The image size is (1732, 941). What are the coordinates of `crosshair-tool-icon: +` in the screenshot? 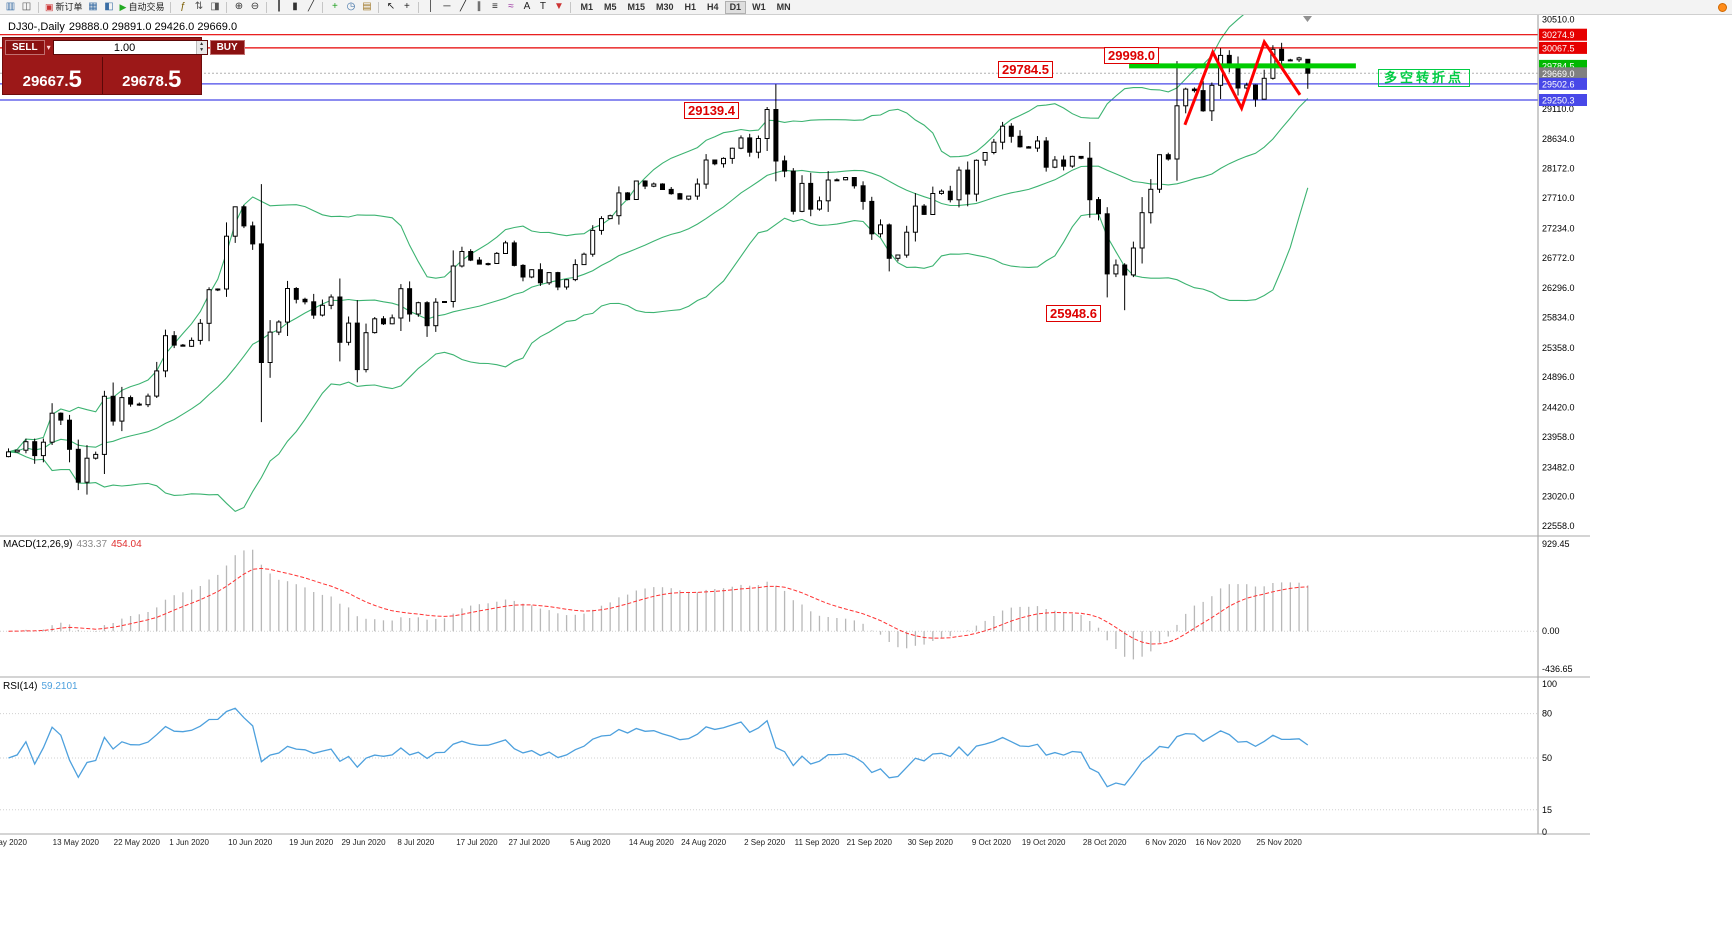 It's located at (406, 7).